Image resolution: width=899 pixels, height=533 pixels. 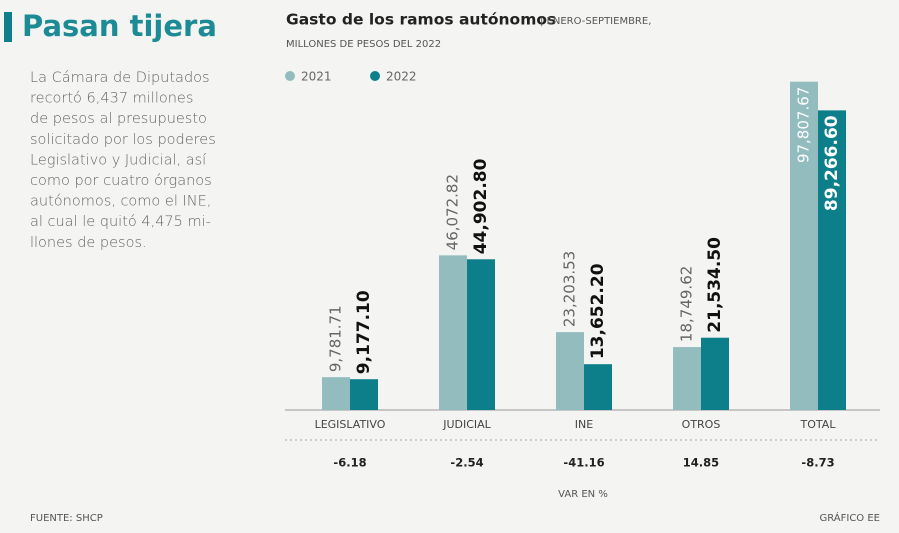 I want to click on headline-marker, so click(x=8, y=27).